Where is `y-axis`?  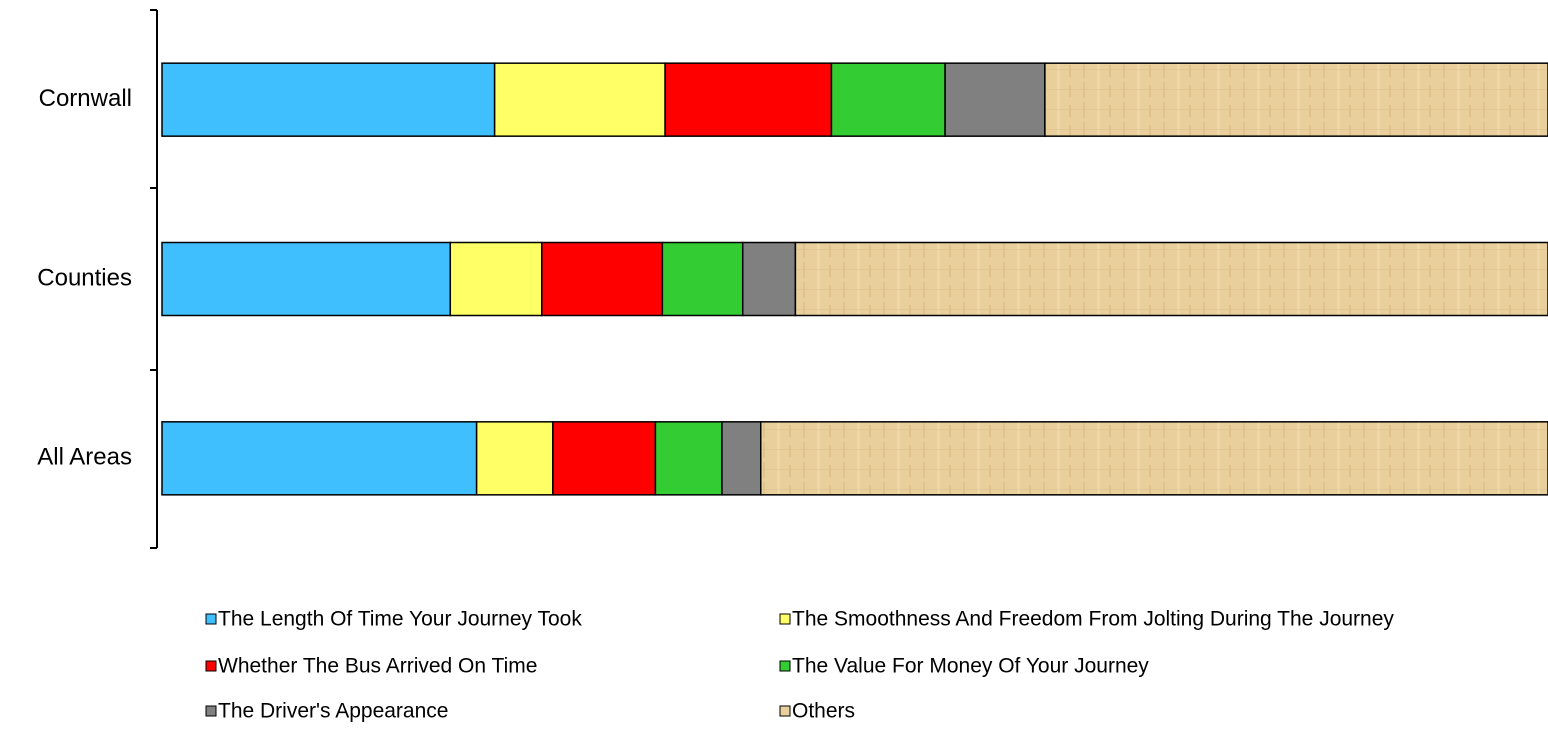 y-axis is located at coordinates (154, 279).